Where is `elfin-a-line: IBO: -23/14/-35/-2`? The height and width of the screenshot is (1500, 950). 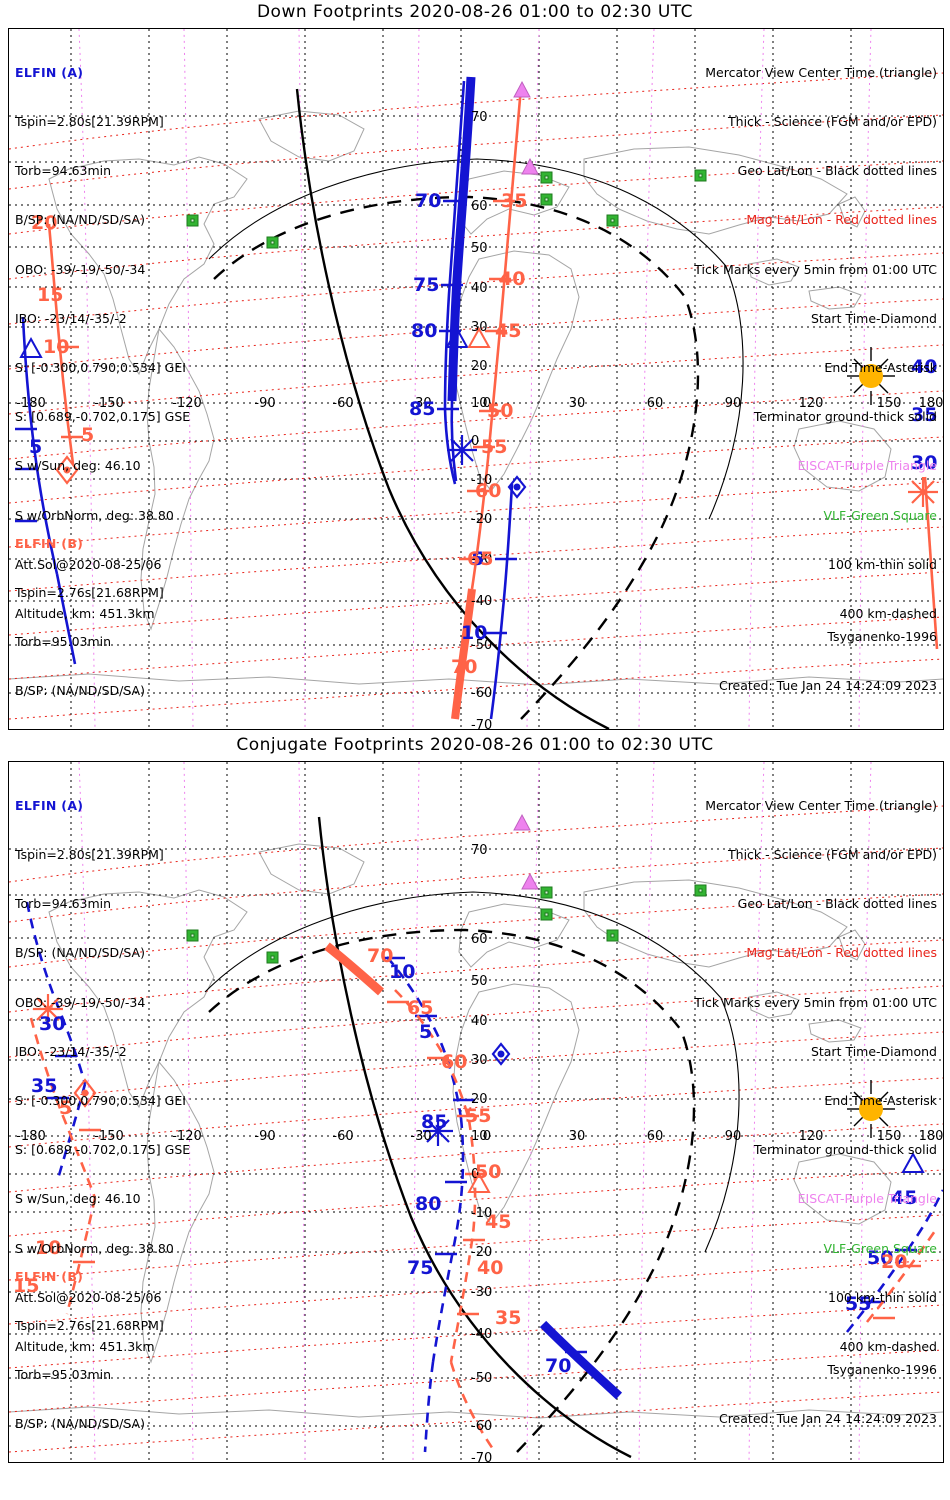 elfin-a-line: IBO: -23/14/-35/-2 is located at coordinates (71, 1051).